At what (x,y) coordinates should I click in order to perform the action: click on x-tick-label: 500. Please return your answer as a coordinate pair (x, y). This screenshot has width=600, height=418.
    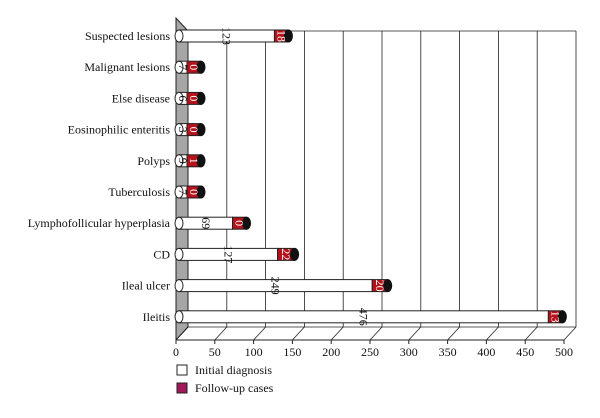
    Looking at the image, I should click on (564, 352).